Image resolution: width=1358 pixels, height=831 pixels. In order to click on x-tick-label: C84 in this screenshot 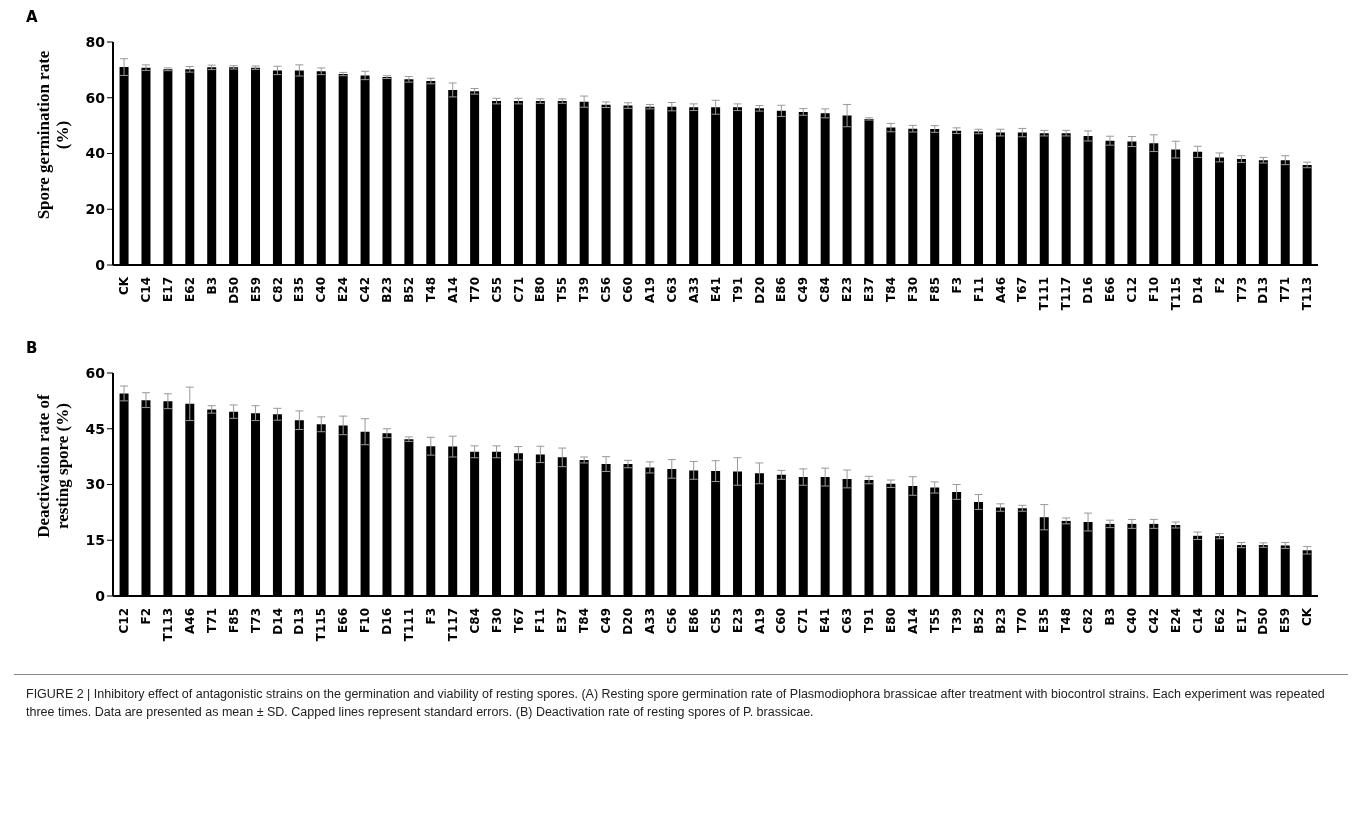, I will do `click(474, 621)`.